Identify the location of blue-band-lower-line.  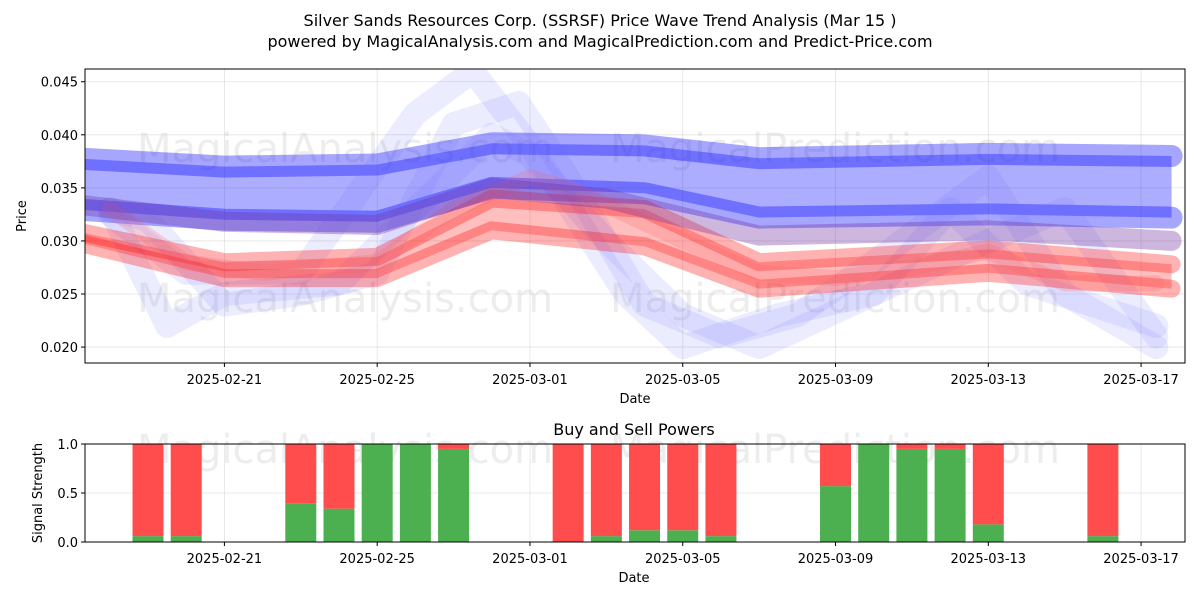
(634, 204).